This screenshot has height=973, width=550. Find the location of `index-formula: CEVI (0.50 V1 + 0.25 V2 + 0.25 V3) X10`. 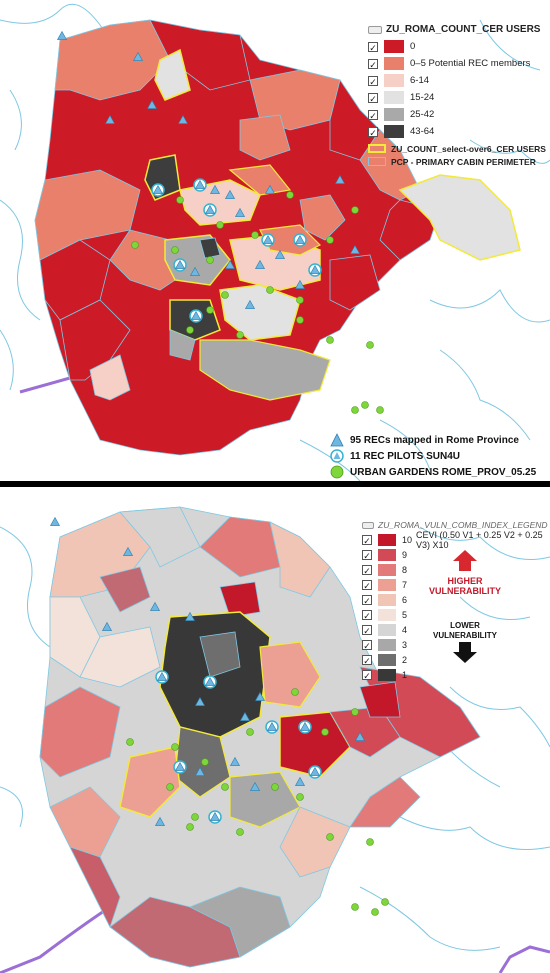

index-formula: CEVI (0.50 V1 + 0.25 V2 + 0.25 V3) X10 is located at coordinates (479, 539).